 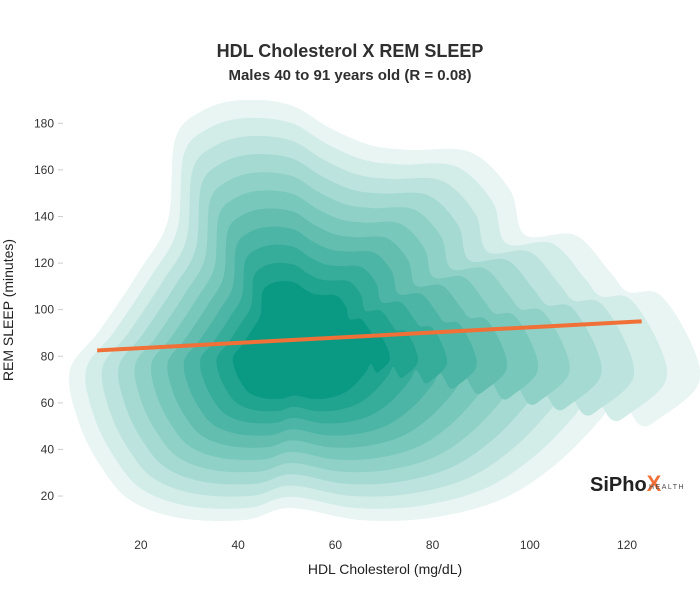 What do you see at coordinates (44, 310) in the screenshot?
I see `y-tick-label: 100` at bounding box center [44, 310].